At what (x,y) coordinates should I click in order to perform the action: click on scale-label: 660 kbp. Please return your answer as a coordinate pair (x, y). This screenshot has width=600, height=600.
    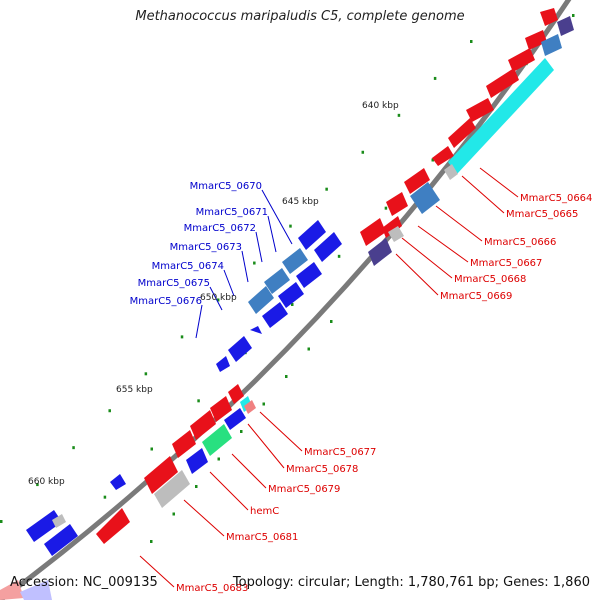
    Looking at the image, I should click on (46, 482).